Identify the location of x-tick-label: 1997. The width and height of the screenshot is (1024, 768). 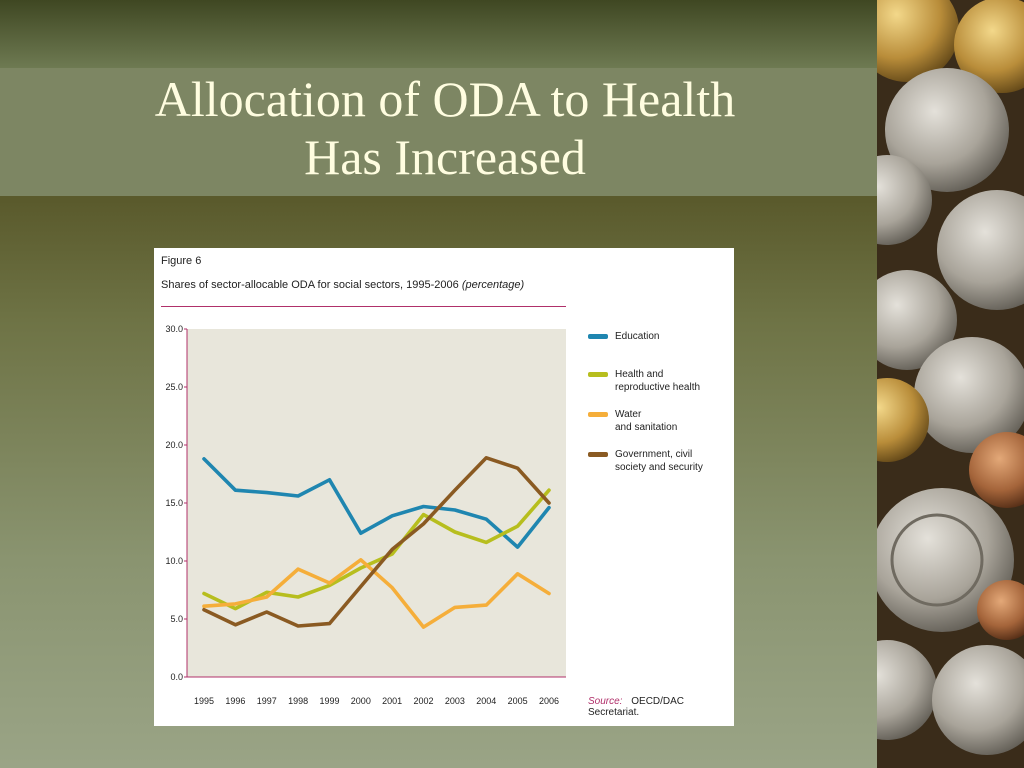
(267, 701).